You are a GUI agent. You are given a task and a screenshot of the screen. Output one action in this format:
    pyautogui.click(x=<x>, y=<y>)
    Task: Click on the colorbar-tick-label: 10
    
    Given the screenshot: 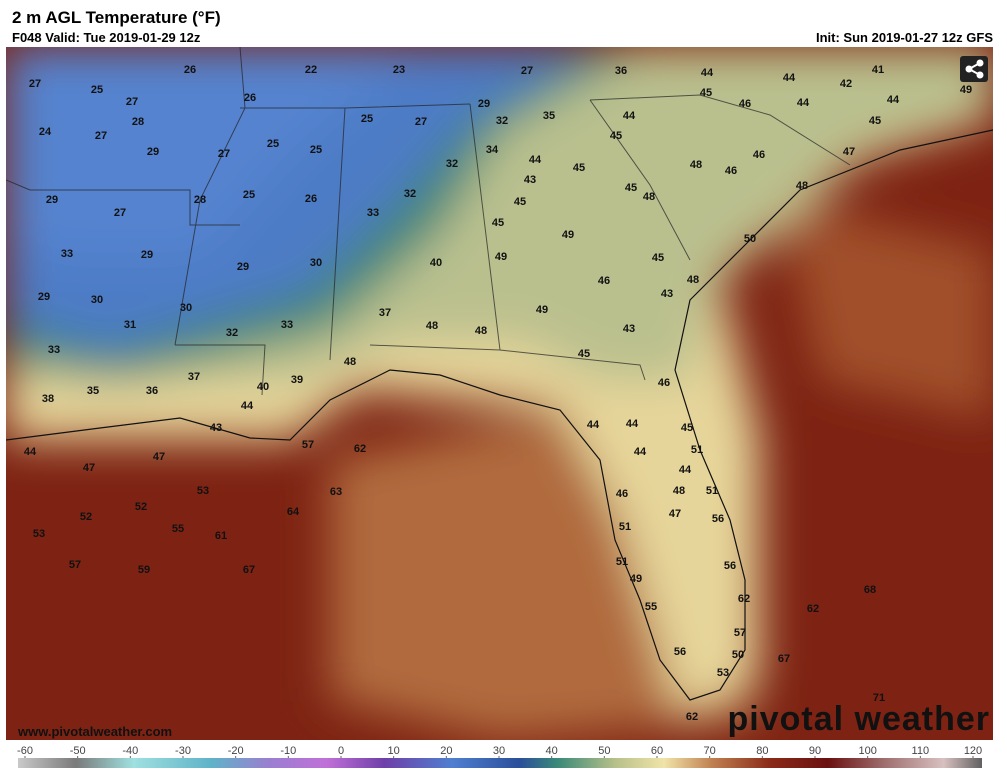 What is the action you would take?
    pyautogui.click(x=394, y=751)
    